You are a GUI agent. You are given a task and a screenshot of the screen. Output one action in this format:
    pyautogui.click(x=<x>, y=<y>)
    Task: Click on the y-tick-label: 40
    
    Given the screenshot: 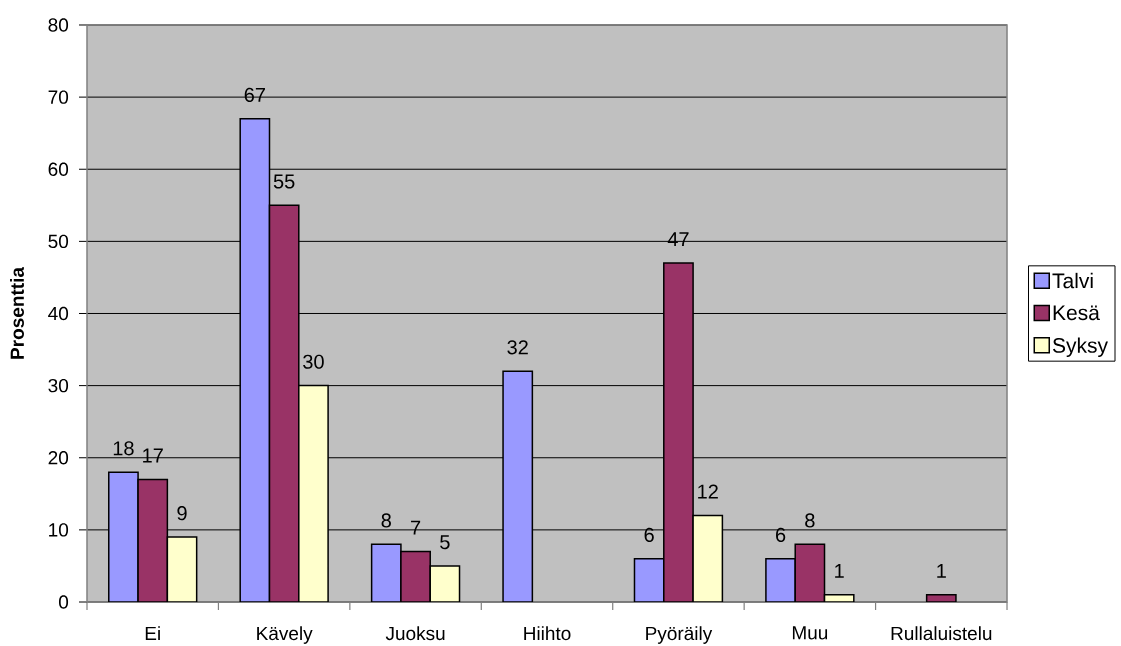 What is the action you would take?
    pyautogui.click(x=58, y=313)
    